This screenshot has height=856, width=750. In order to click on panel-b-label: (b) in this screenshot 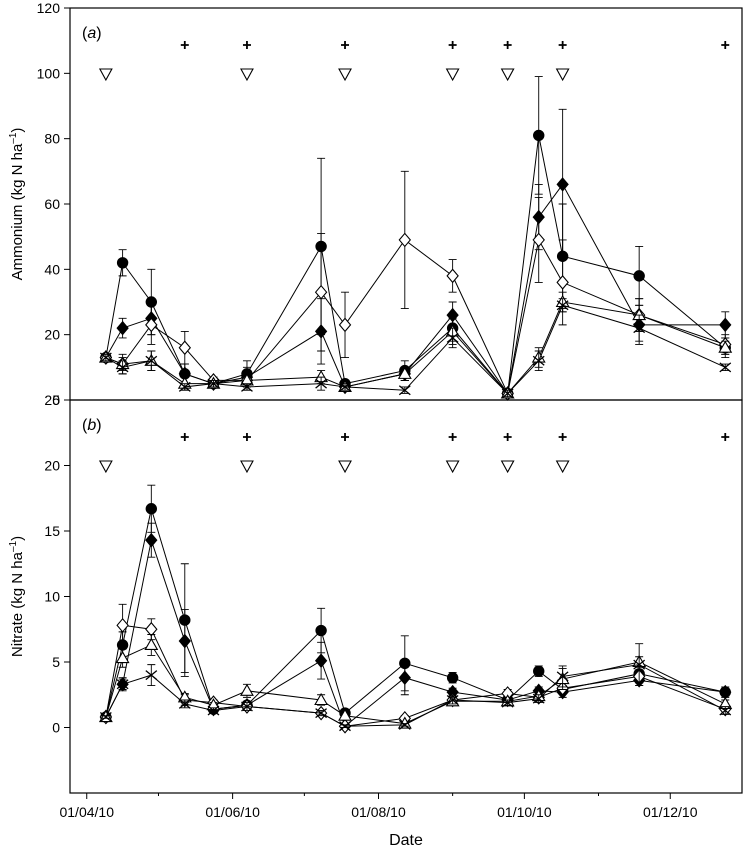, I will do `click(92, 425)`.